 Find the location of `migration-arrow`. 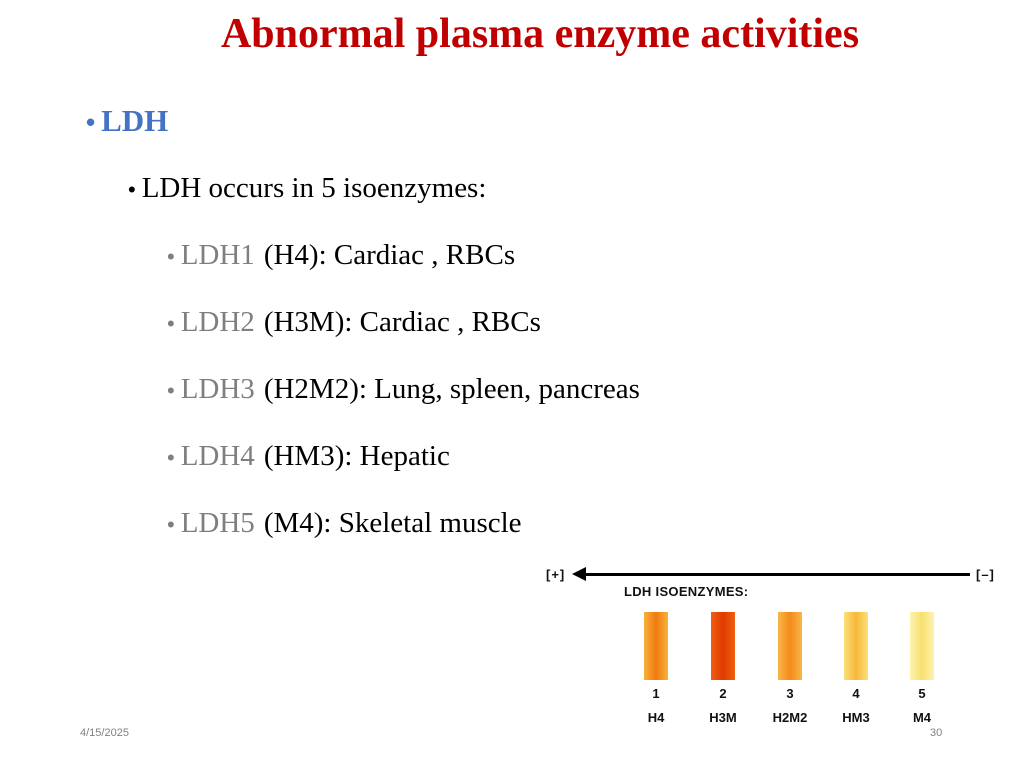

migration-arrow is located at coordinates (775, 574).